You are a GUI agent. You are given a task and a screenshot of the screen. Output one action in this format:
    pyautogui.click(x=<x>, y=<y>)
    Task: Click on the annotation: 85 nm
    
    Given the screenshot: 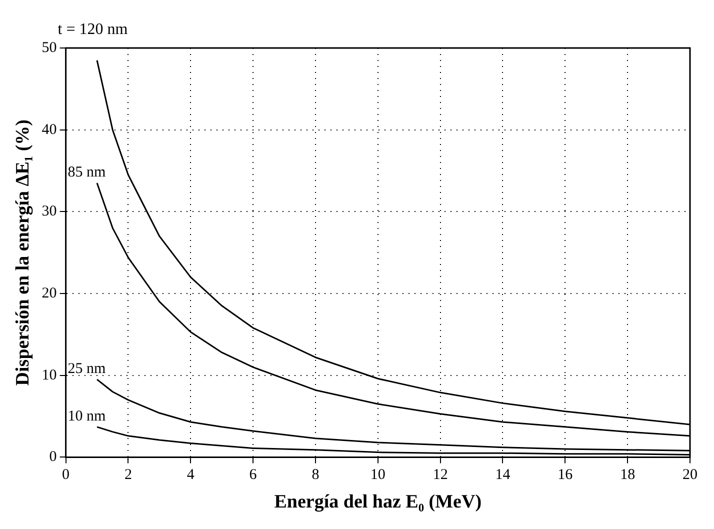 What is the action you would take?
    pyautogui.click(x=87, y=172)
    